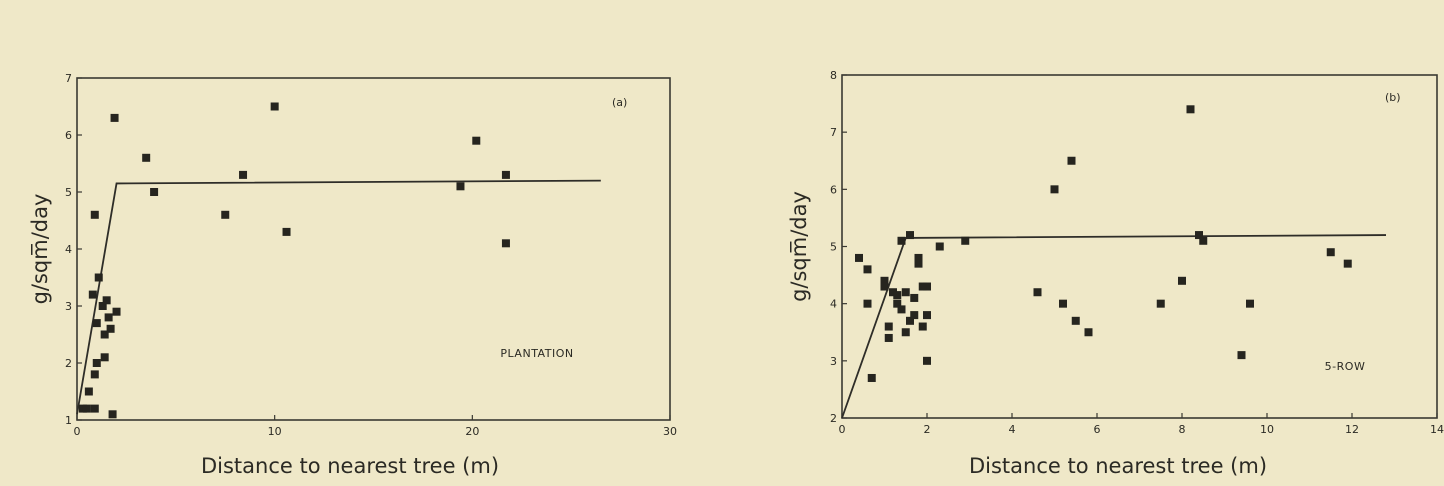 This screenshot has width=1444, height=486. What do you see at coordinates (670, 431) in the screenshot?
I see `x-tick-label: 30` at bounding box center [670, 431].